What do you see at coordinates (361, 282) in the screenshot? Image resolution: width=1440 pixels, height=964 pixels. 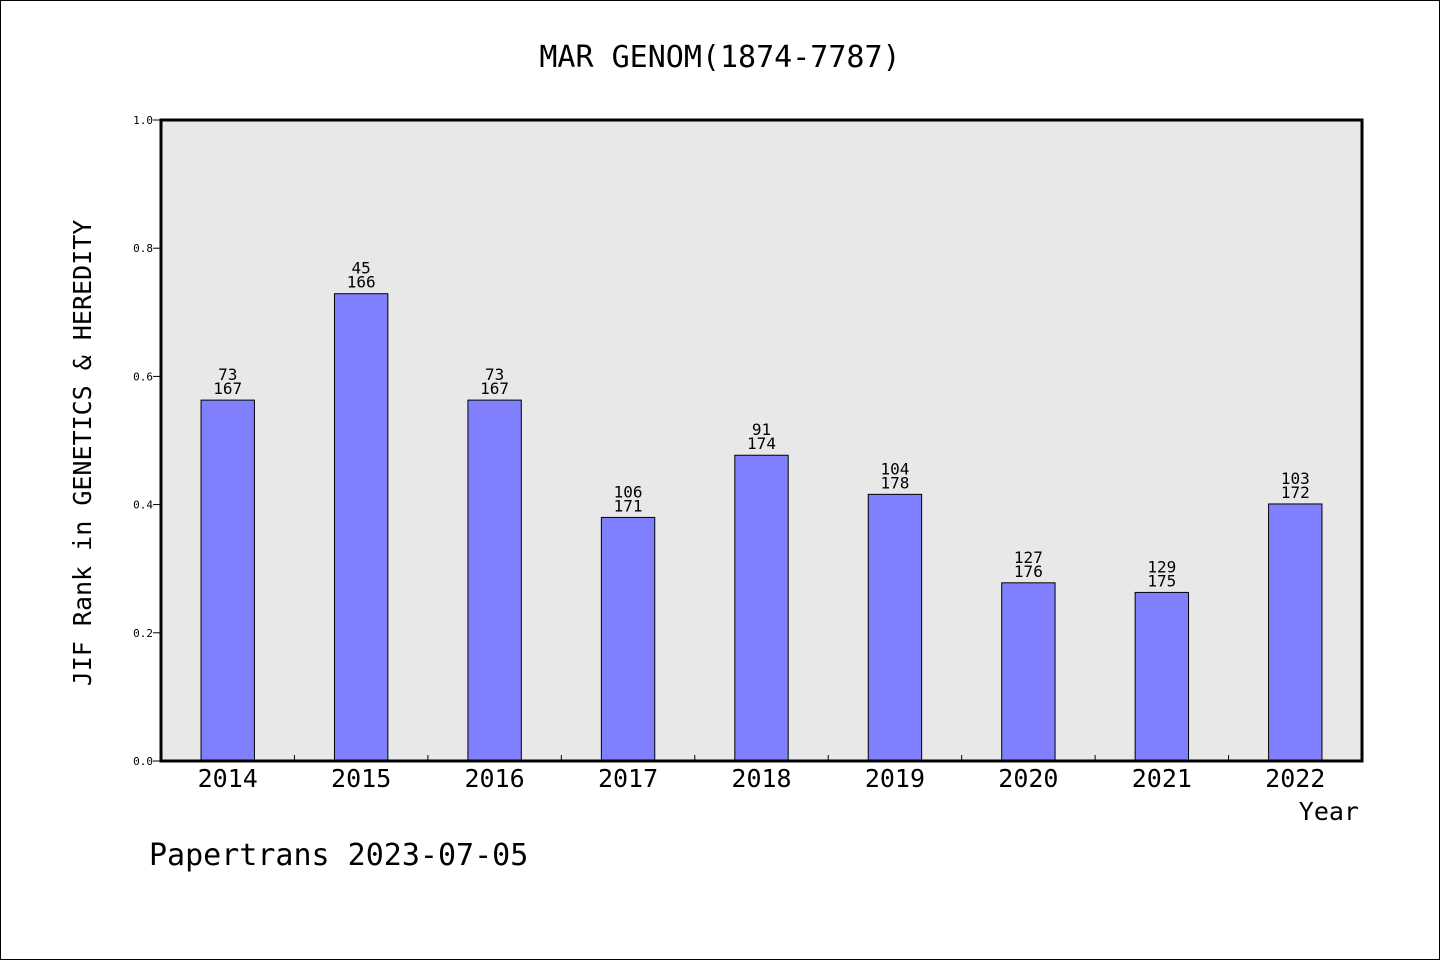 I see `total-label: 166` at bounding box center [361, 282].